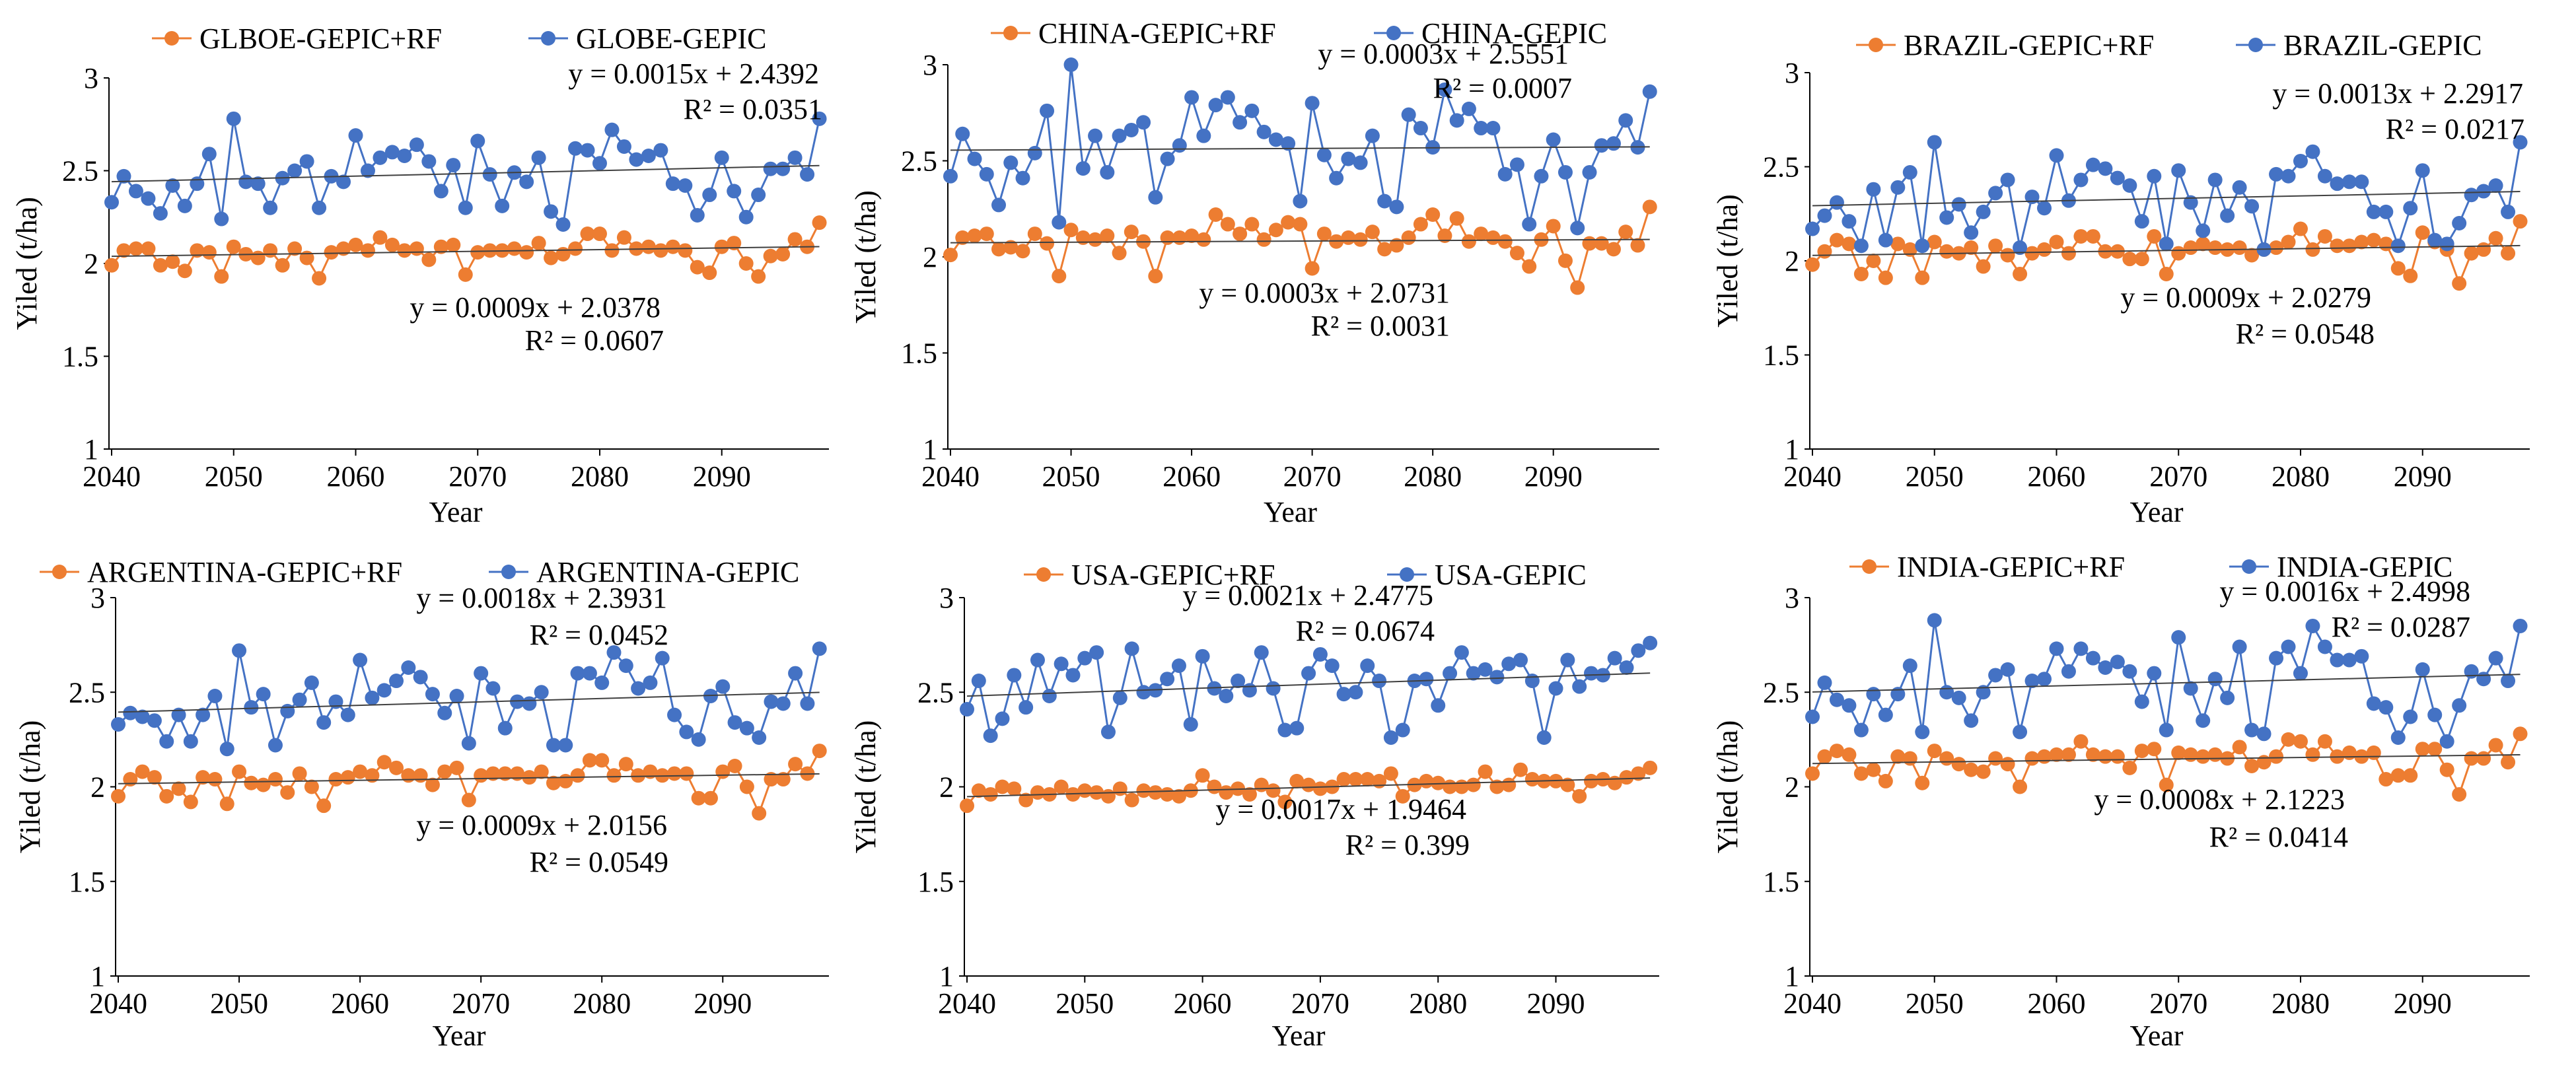 The height and width of the screenshot is (1081, 2576). Describe the element at coordinates (667, 572) in the screenshot. I see `legend-label-gepic: ARGENTINA-GEPIC` at that location.